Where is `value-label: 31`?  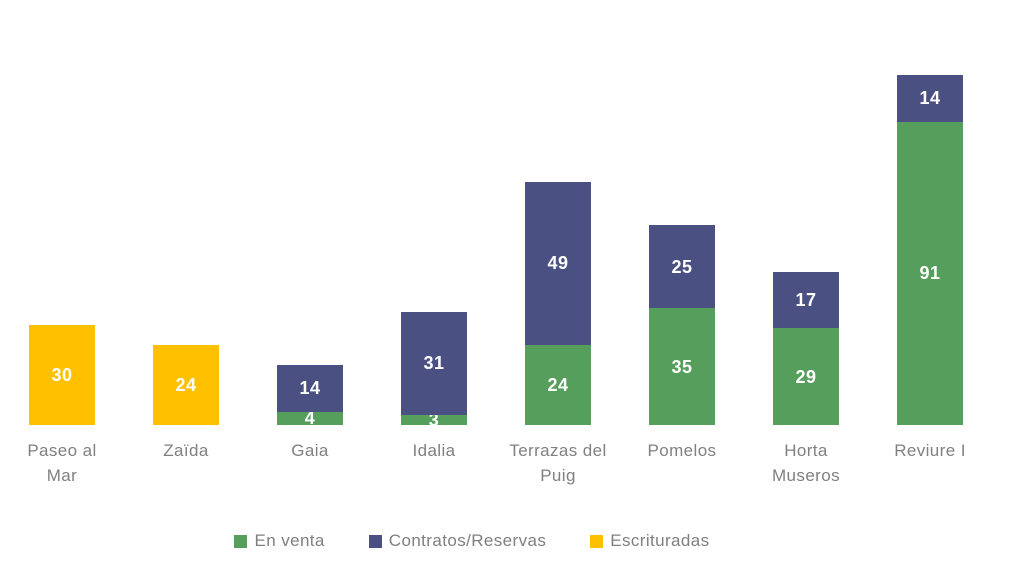
value-label: 31 is located at coordinates (434, 363).